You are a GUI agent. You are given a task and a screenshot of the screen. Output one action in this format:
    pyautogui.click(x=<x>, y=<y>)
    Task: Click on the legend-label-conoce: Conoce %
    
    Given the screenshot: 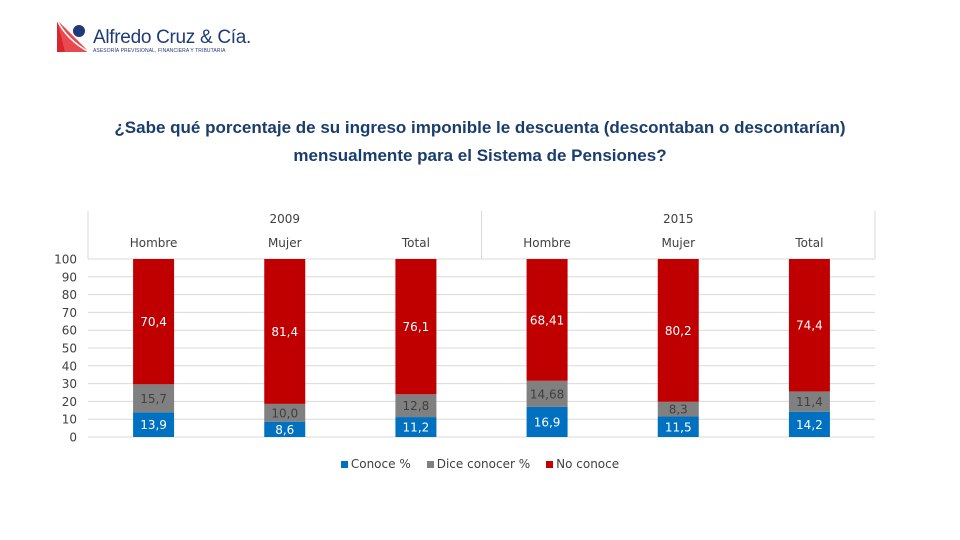 What is the action you would take?
    pyautogui.click(x=380, y=464)
    